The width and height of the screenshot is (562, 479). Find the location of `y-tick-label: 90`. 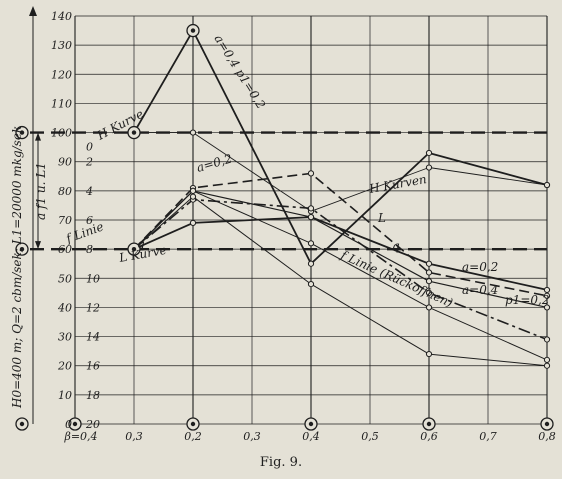

y-tick-label: 90 is located at coordinates (65, 162).